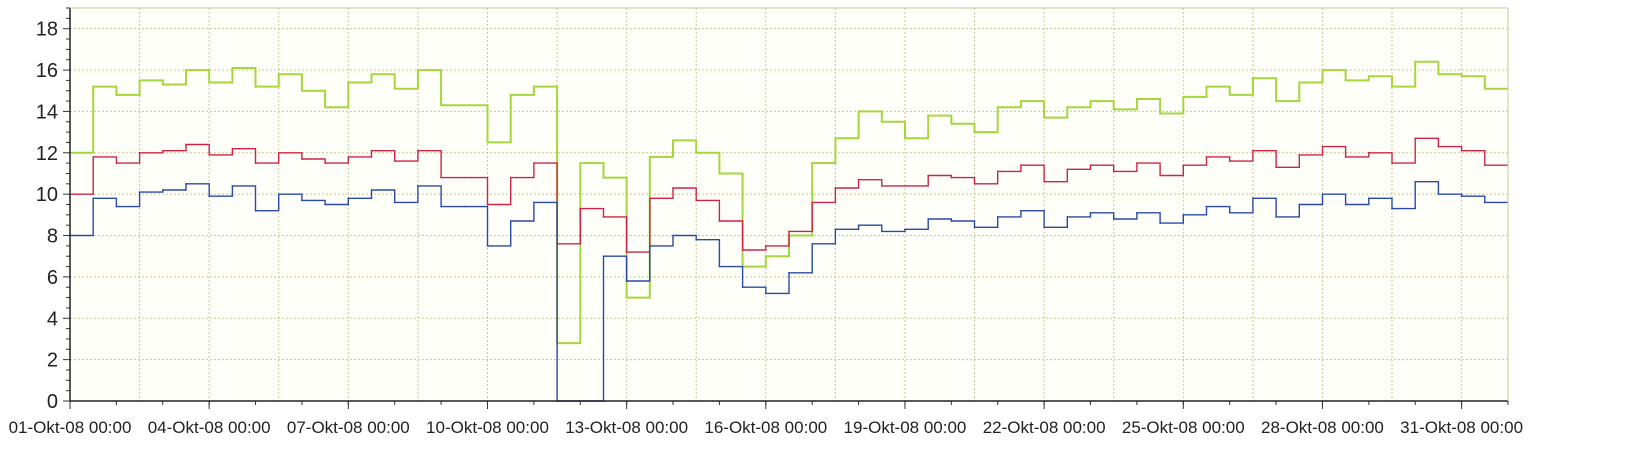 The width and height of the screenshot is (1645, 466). Describe the element at coordinates (765, 427) in the screenshot. I see `x-tick-label: 16-Okt-08 00:00` at that location.